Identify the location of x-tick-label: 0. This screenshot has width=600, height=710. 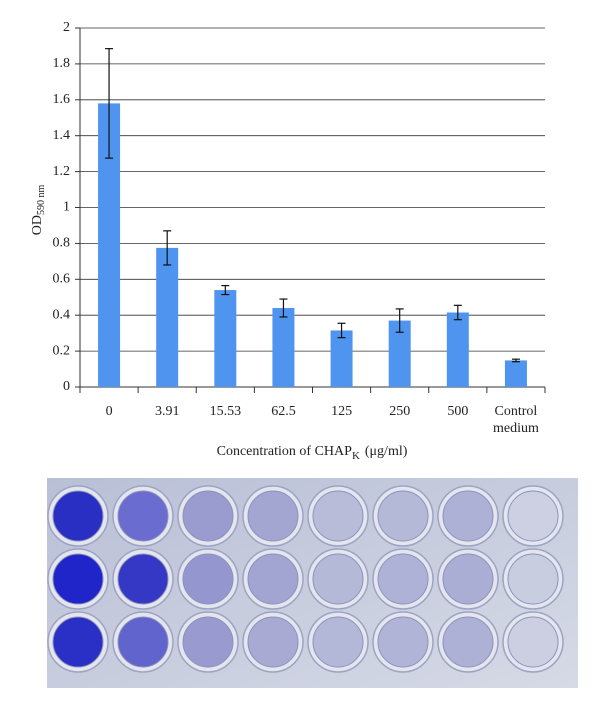
(109, 411).